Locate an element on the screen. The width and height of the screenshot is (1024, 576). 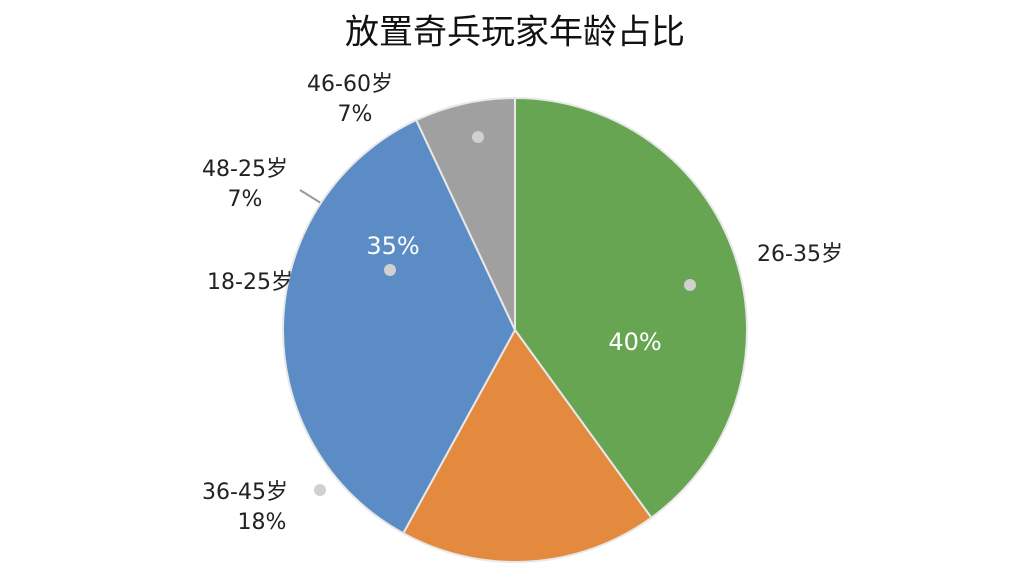
value-label: 18% is located at coordinates (262, 522).